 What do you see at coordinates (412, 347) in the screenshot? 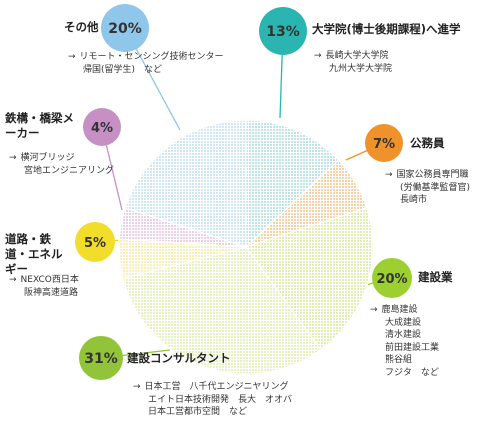
I see `note-item: 前田建設工業` at bounding box center [412, 347].